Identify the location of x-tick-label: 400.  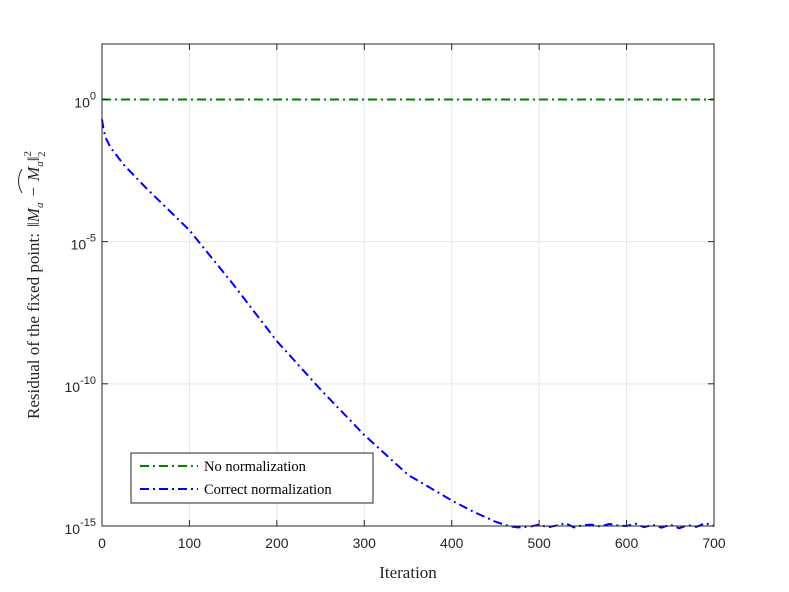
(452, 543).